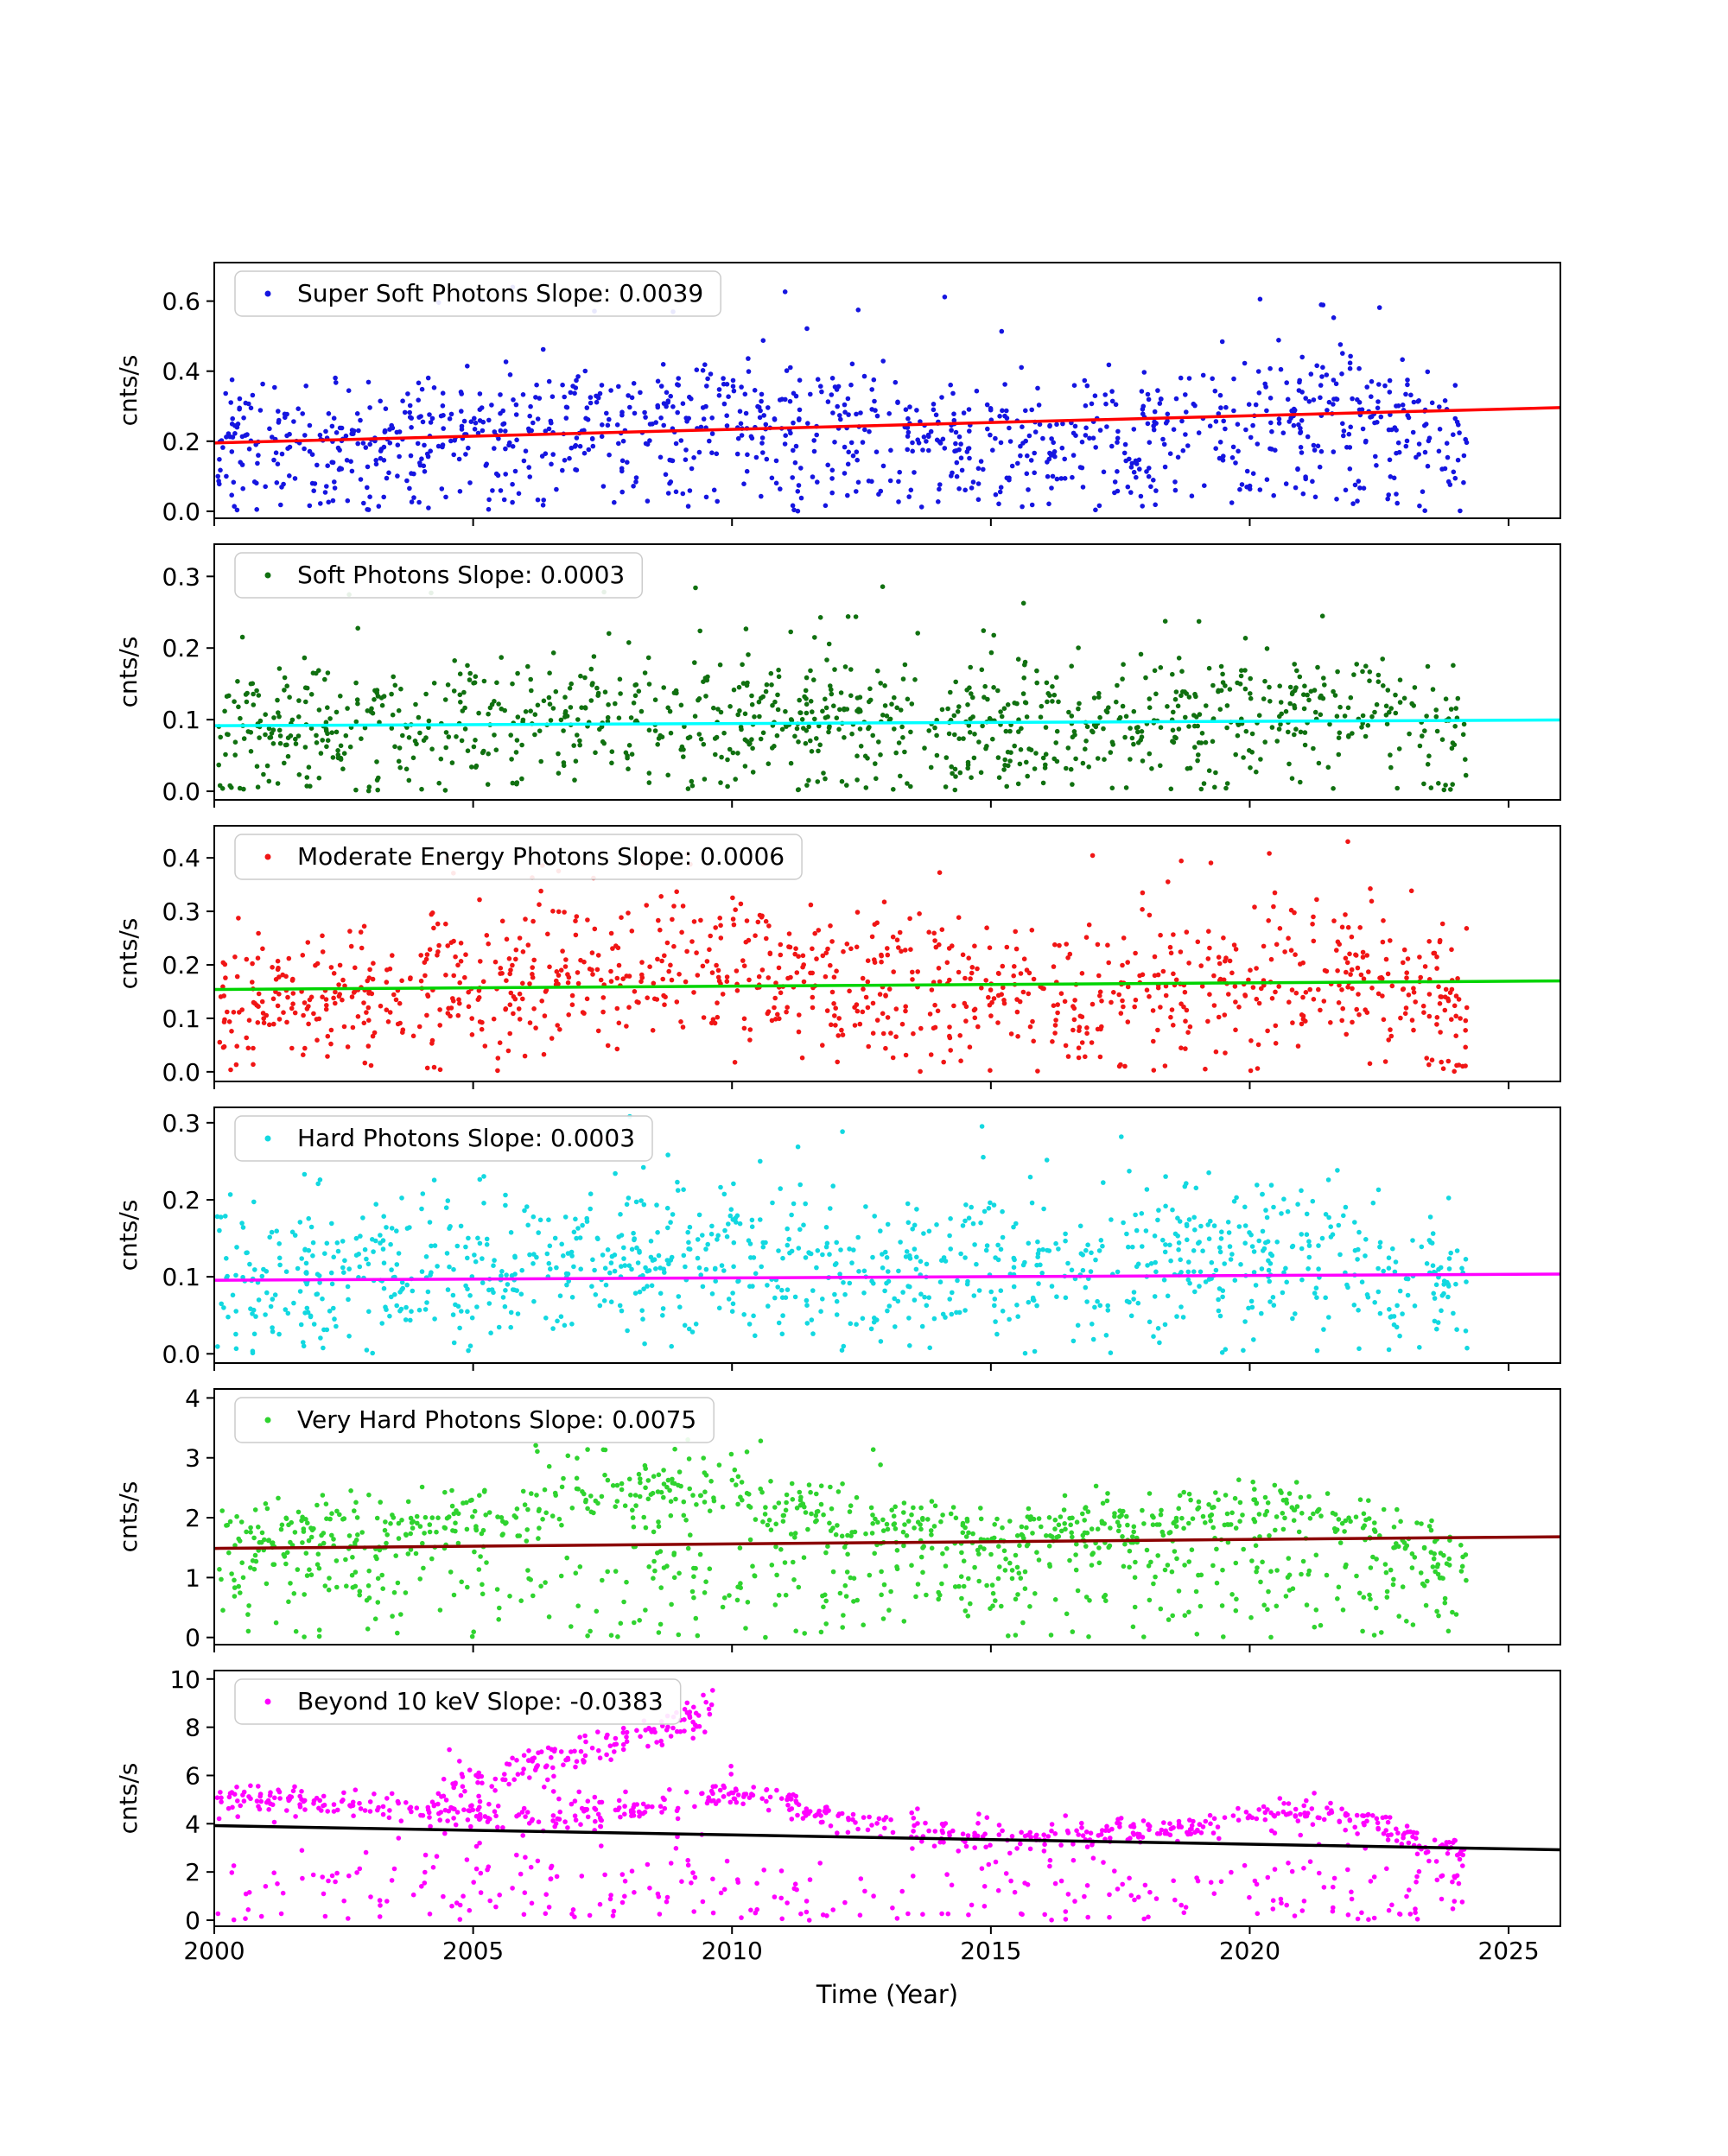 This screenshot has height=2156, width=1728. I want to click on subplot-hard_photons: 0.0 0.1 0.2 0.3 cnts/s Hard Photons Slope, so click(837, 1239).